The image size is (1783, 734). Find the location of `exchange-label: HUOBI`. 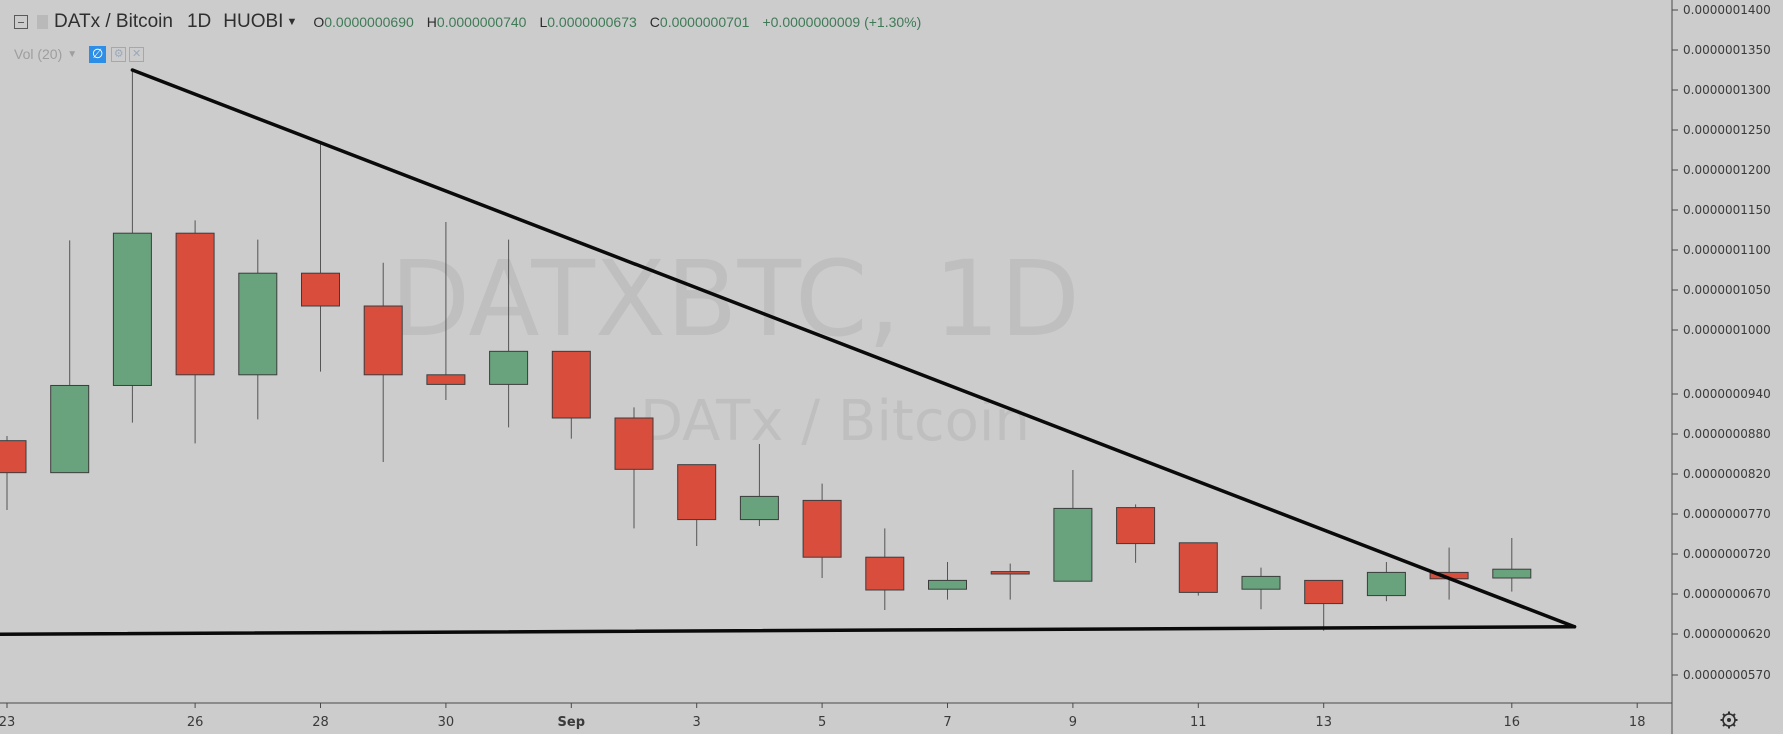

exchange-label: HUOBI is located at coordinates (253, 21).